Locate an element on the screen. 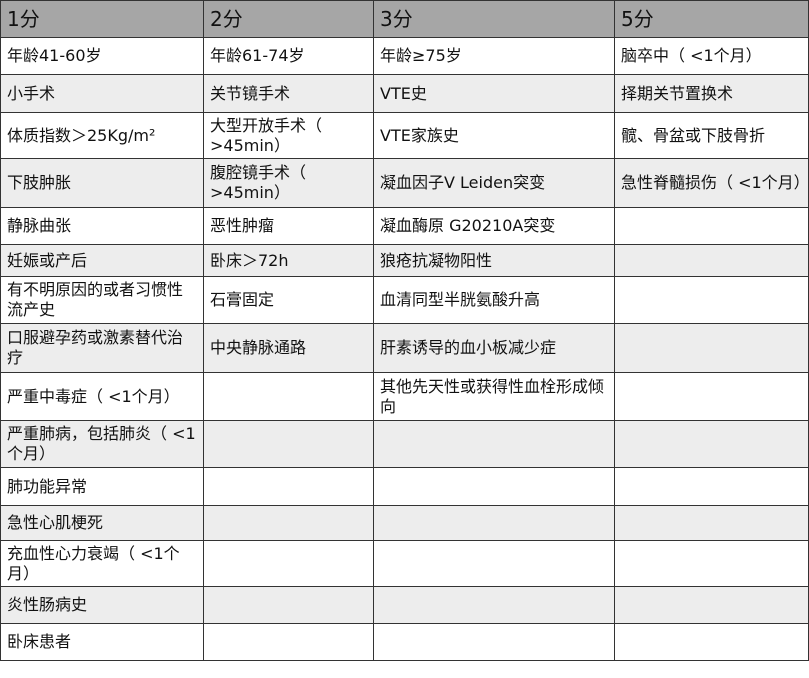 Image resolution: width=809 pixels, height=678 pixels. table-row: 充血性心力衰竭（ <1个月） is located at coordinates (404, 563).